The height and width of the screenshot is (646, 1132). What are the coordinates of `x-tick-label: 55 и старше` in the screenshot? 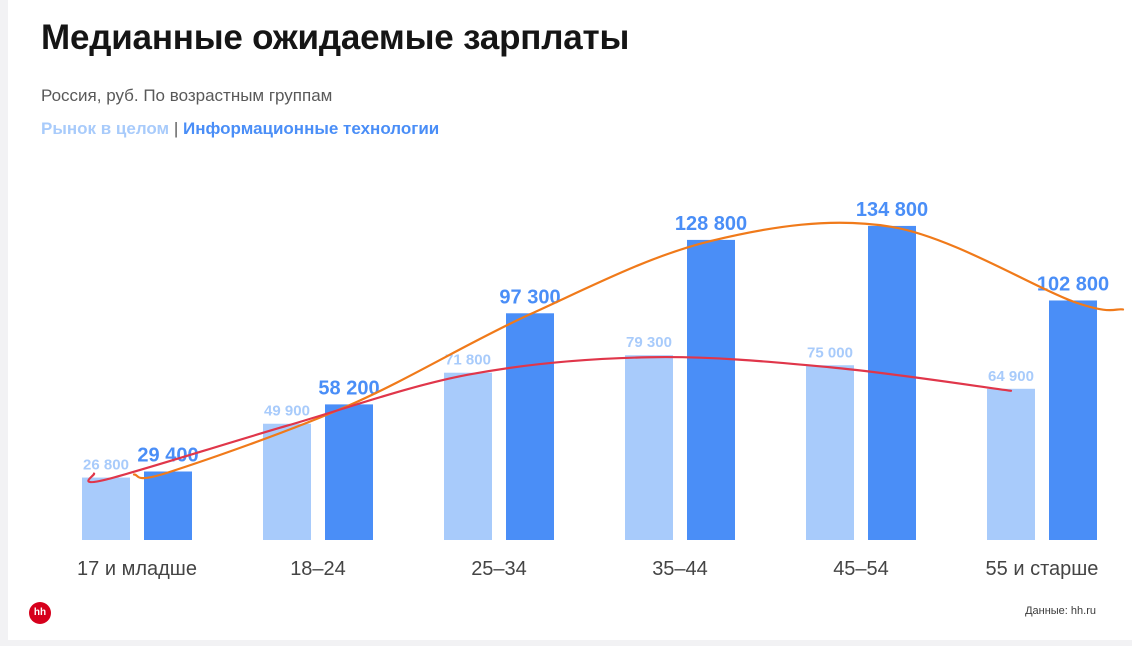 It's located at (1042, 569).